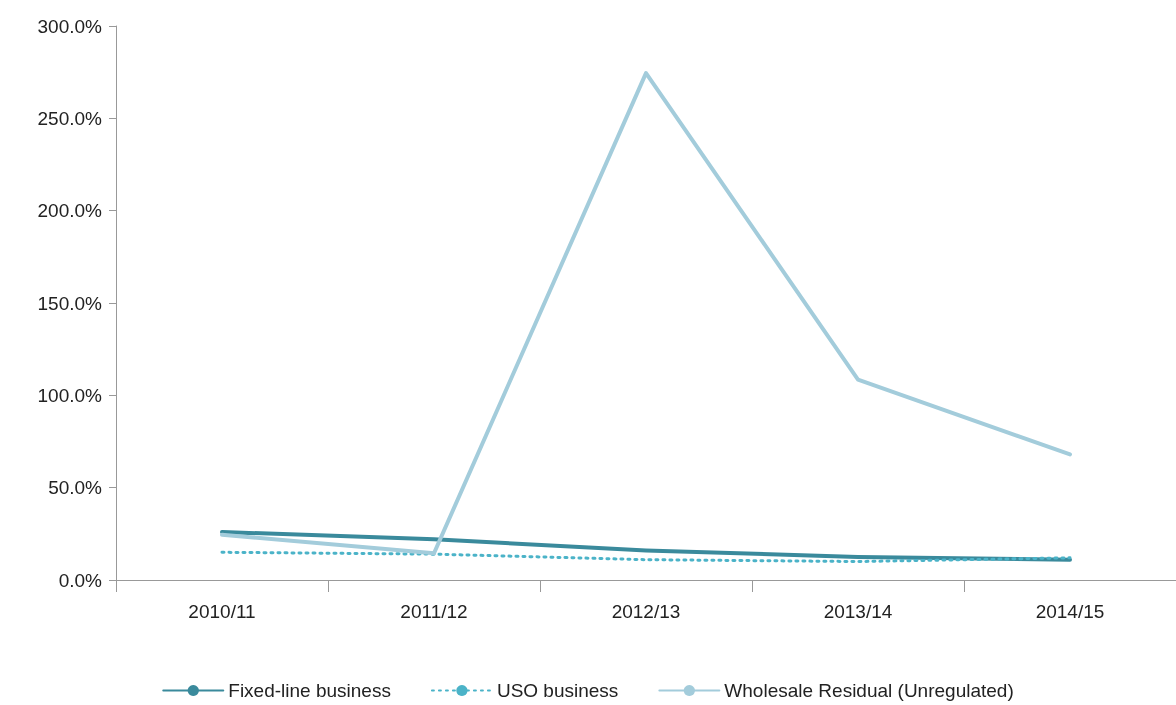 The image size is (1176, 705). What do you see at coordinates (858, 611) in the screenshot?
I see `x-tick-label: 2013/14` at bounding box center [858, 611].